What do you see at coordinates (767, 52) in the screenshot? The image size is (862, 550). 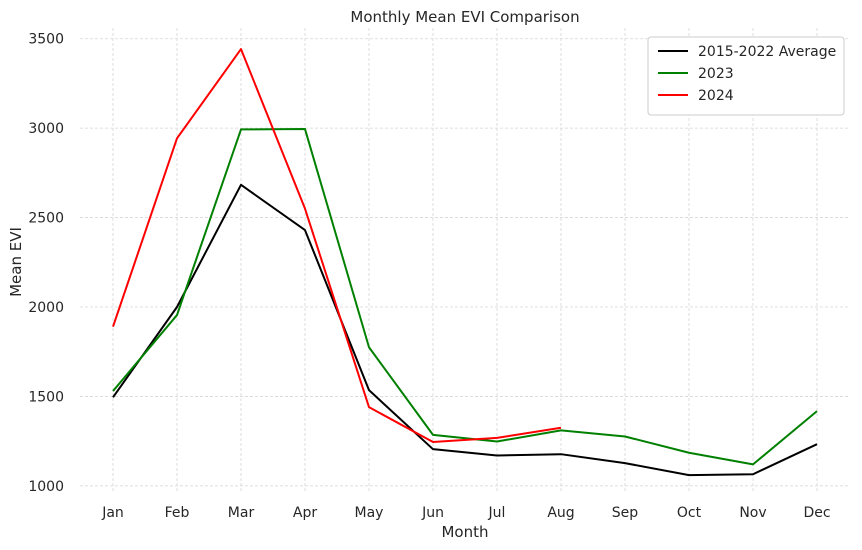 I see `legend-label: 2015-2022 Average` at bounding box center [767, 52].